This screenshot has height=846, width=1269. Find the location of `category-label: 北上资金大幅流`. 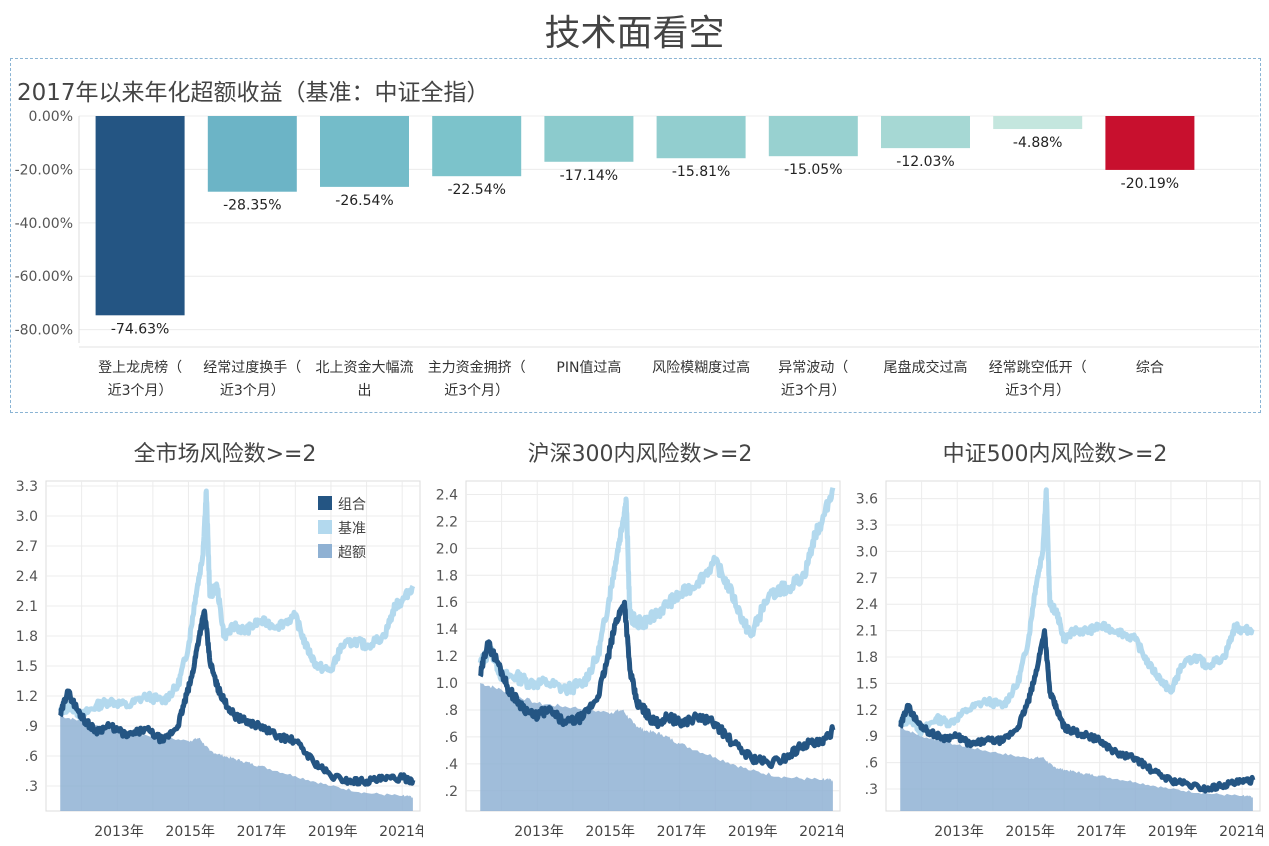

category-label: 北上资金大幅流 is located at coordinates (365, 368).